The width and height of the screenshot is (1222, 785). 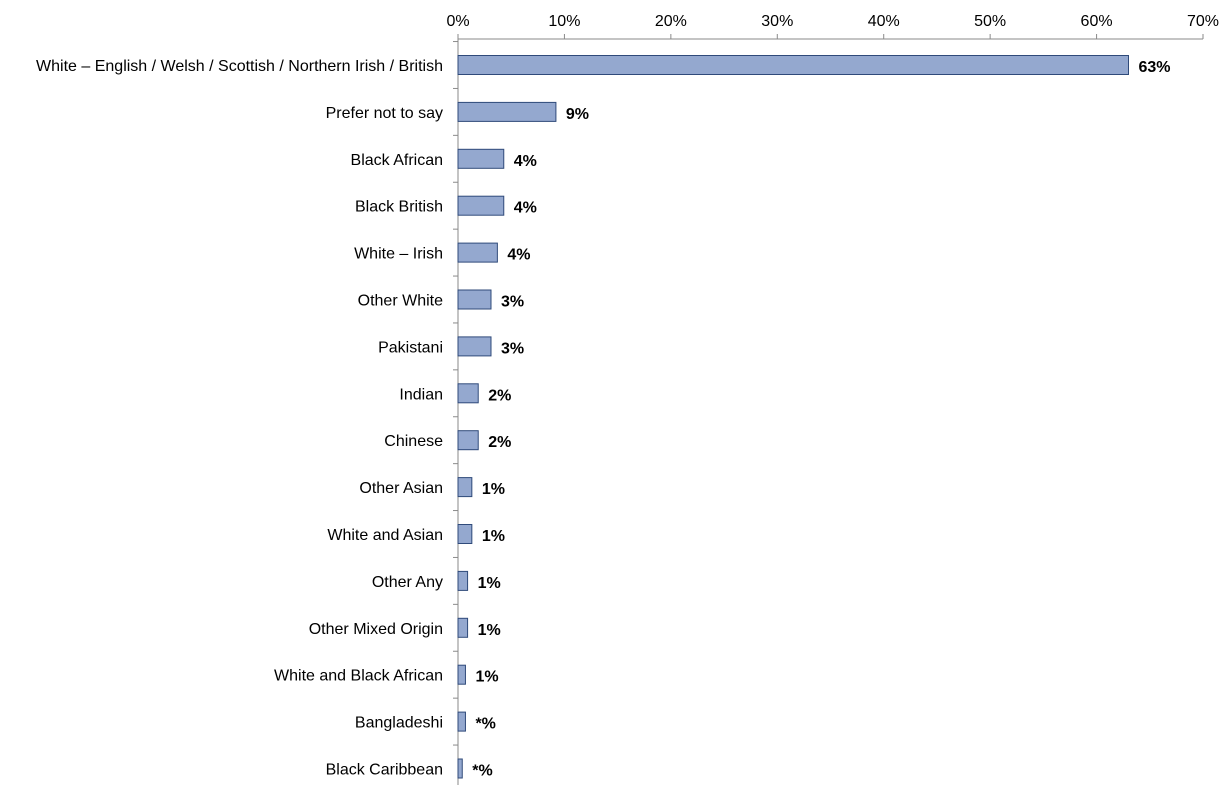 I want to click on data-label: 9%, so click(x=577, y=114).